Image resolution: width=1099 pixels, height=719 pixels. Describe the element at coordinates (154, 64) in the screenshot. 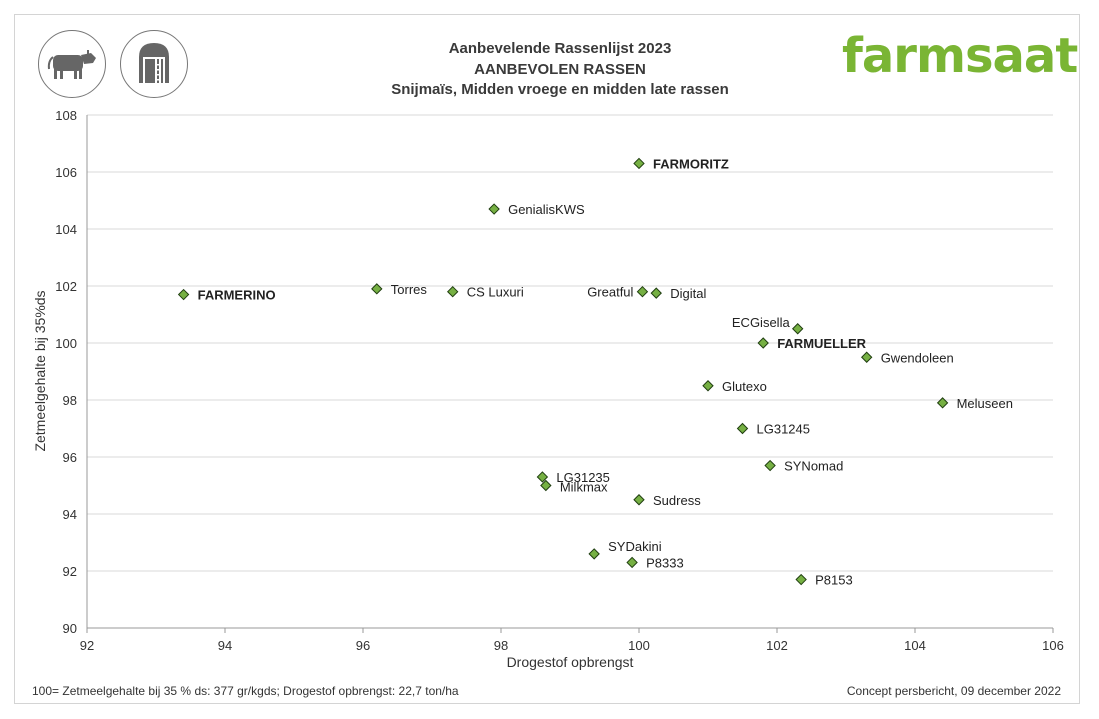

I see `silo-icon` at that location.